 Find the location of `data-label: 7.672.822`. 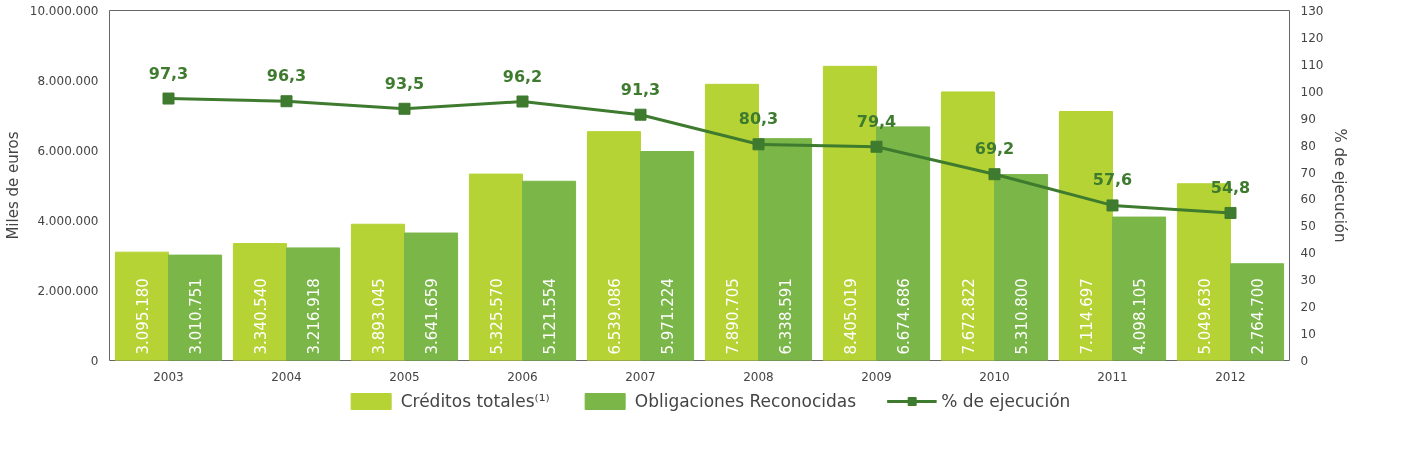

data-label: 7.672.822 is located at coordinates (968, 316).